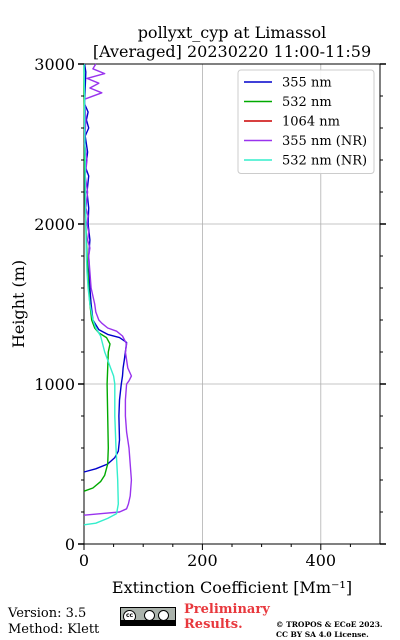  I want to click on legend-label: 355 nm, so click(307, 83).